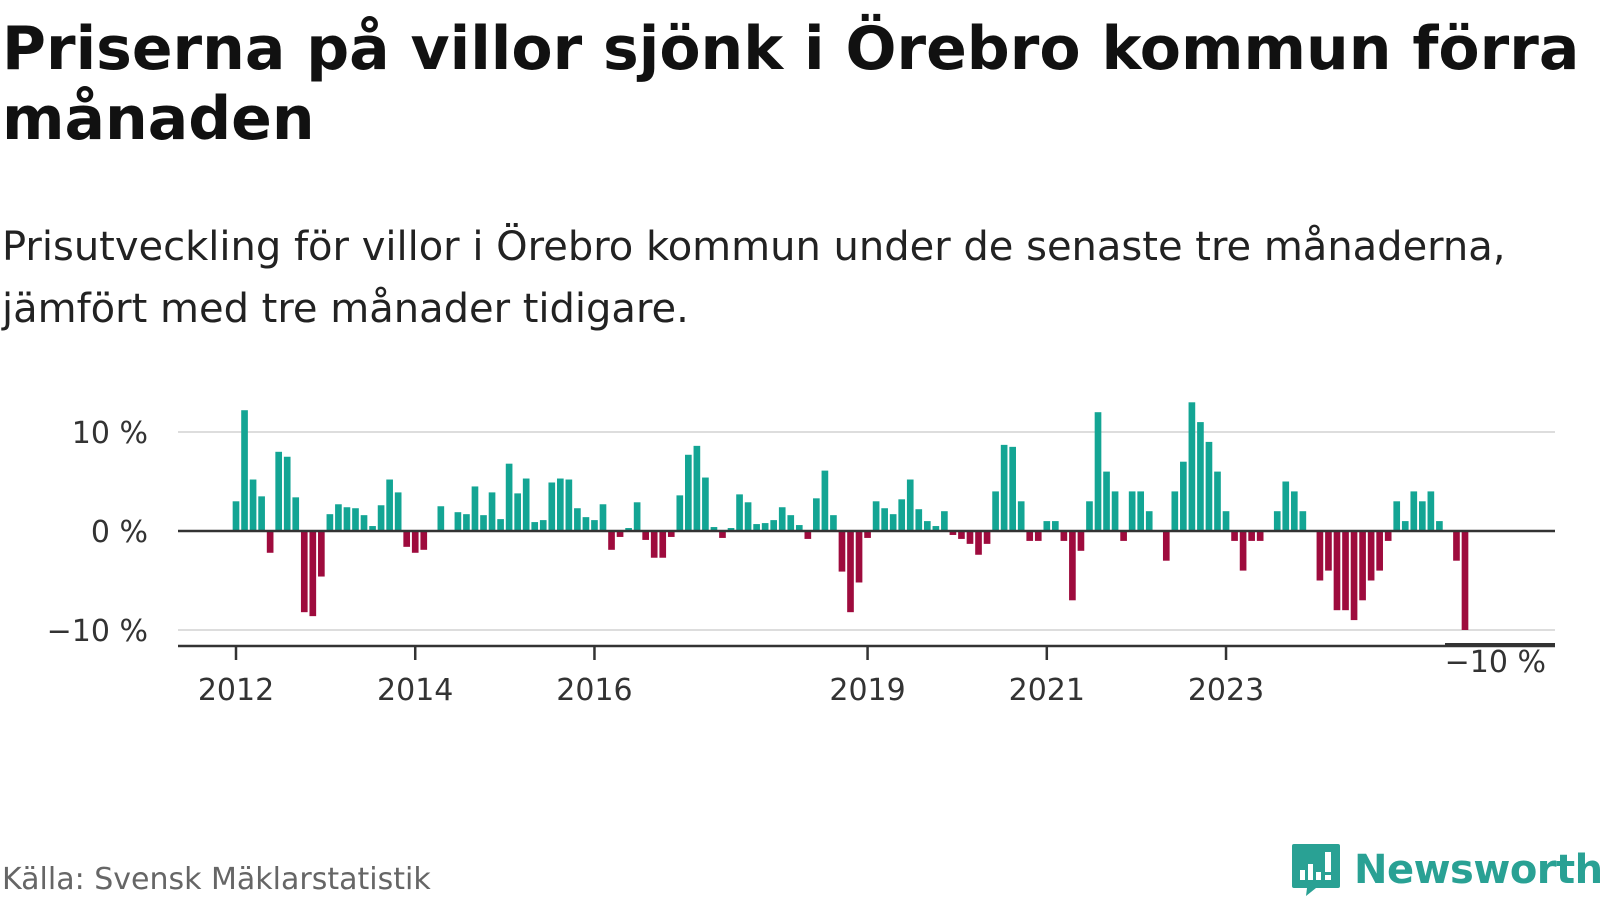 This screenshot has height=900, width=1600. Describe the element at coordinates (1047, 690) in the screenshot. I see `x-tick-label: 2021` at that location.